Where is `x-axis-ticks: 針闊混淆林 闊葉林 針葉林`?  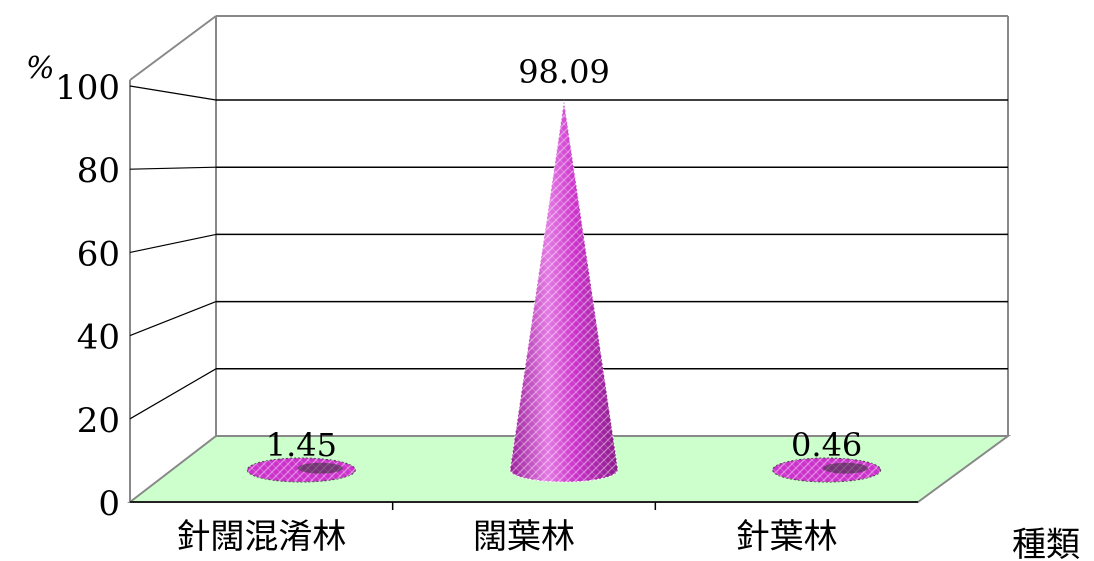 x-axis-ticks: 針闊混淆林 闊葉林 針葉林 is located at coordinates (507, 529).